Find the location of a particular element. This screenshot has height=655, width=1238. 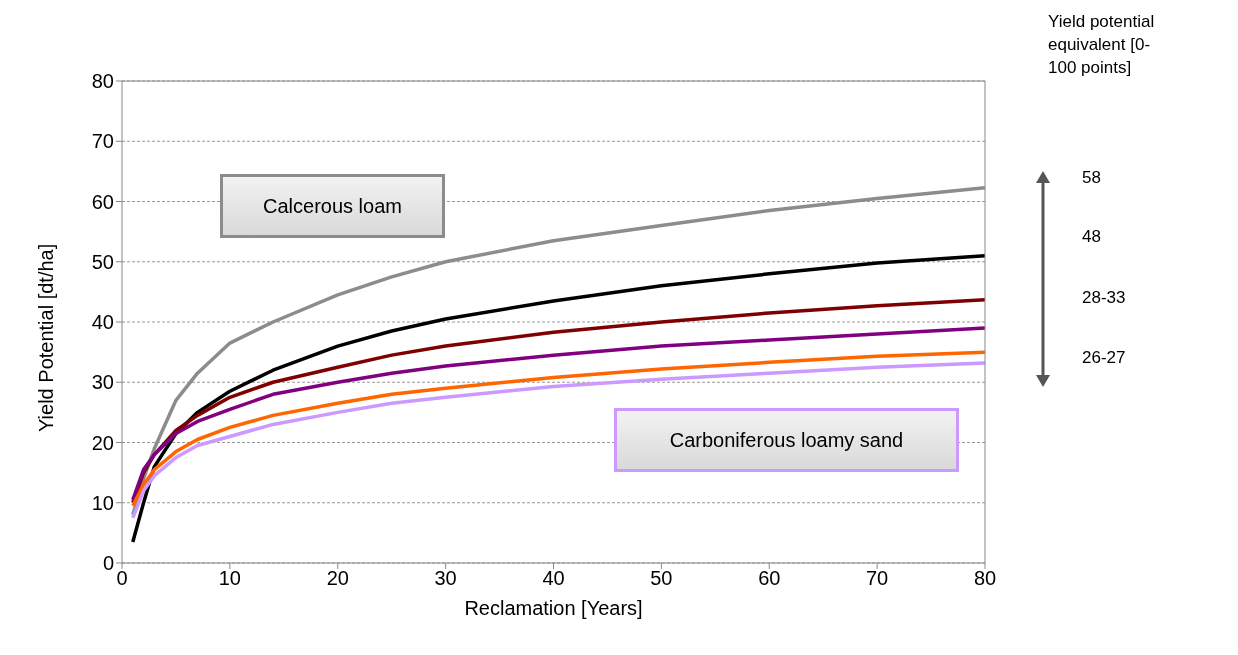

x-tick-label: 10 is located at coordinates (229, 578).